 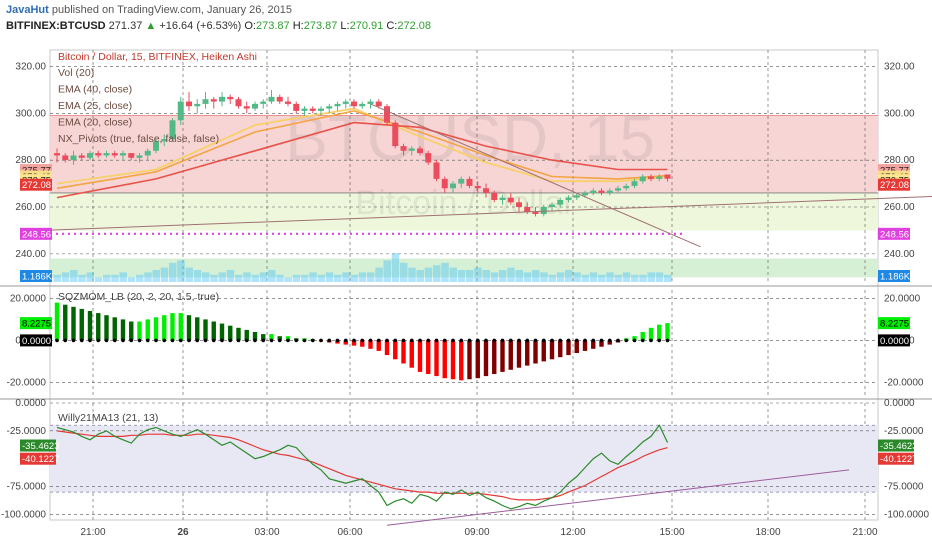 What do you see at coordinates (362, 465) in the screenshot?
I see `willy-ma-line` at bounding box center [362, 465].